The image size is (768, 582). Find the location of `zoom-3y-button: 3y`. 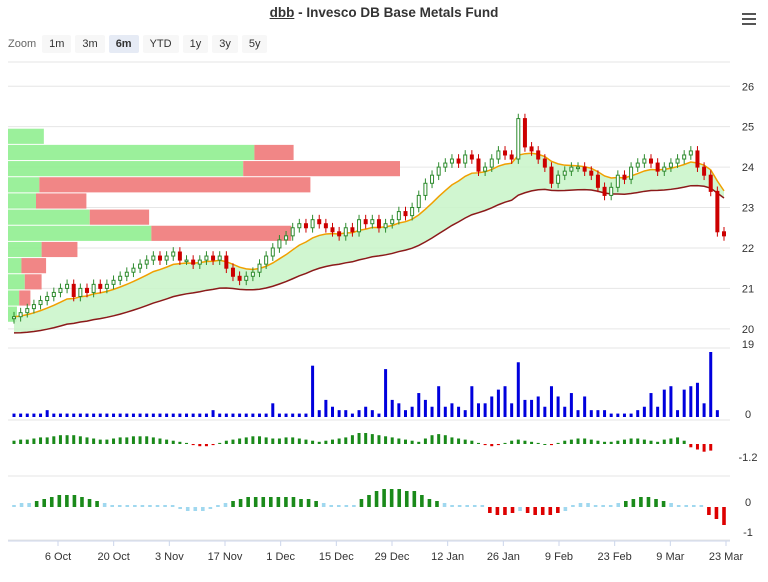

zoom-3y-button: 3y is located at coordinates (225, 44).